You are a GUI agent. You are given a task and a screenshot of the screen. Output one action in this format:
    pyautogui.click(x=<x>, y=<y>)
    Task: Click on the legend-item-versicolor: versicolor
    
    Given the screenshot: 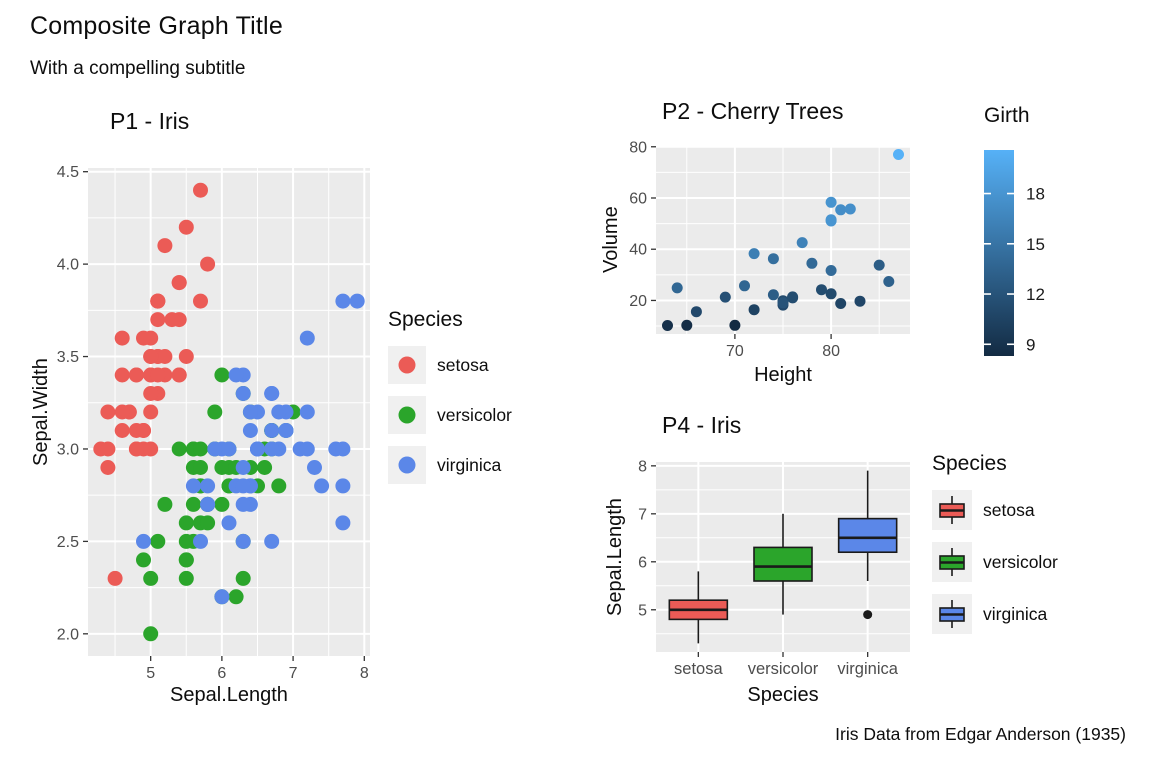 What is the action you would take?
    pyautogui.click(x=468, y=415)
    